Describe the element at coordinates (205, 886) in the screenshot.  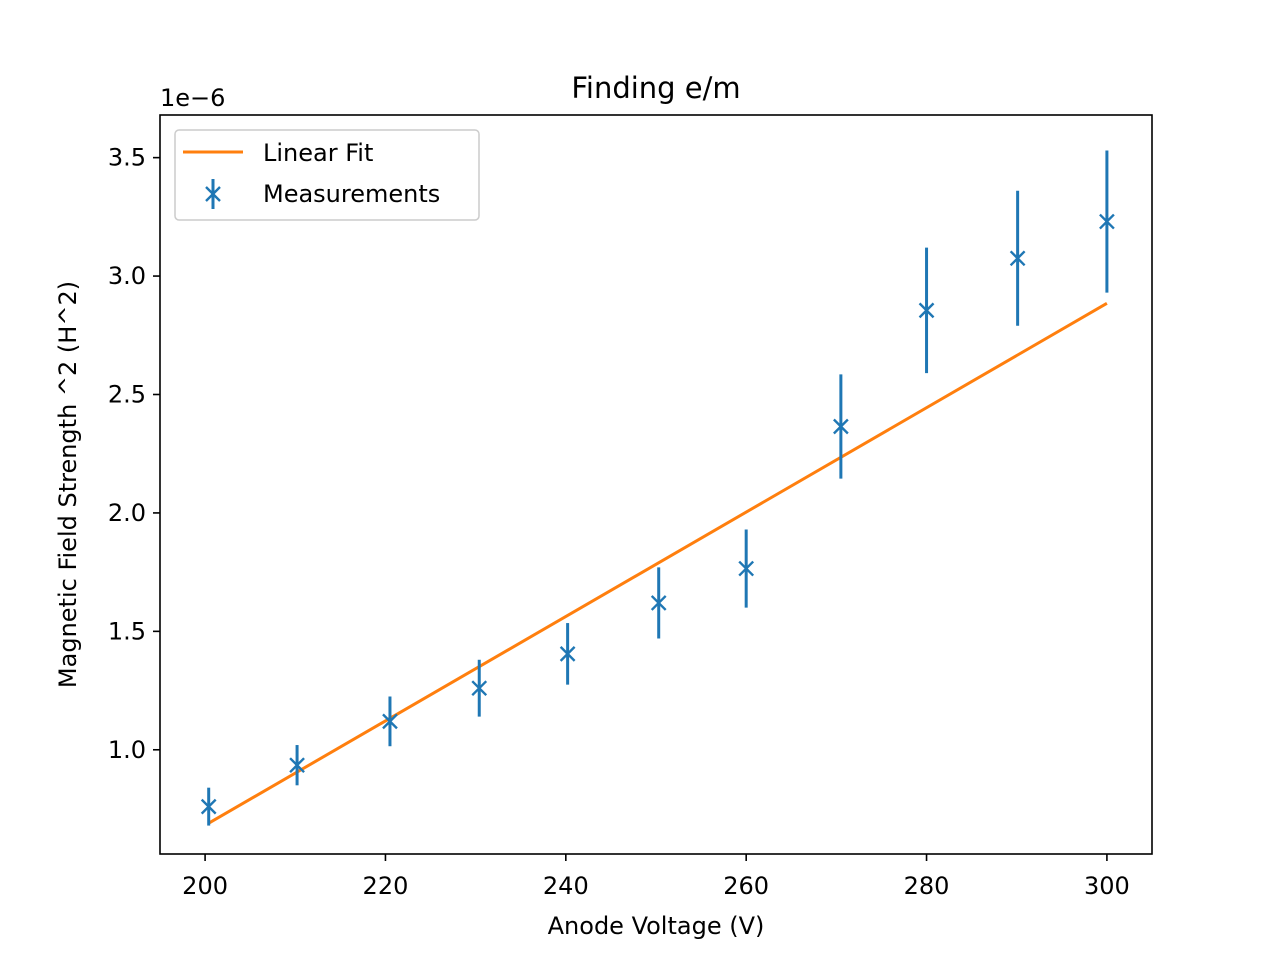
I see `x-tick-label: 200` at that location.